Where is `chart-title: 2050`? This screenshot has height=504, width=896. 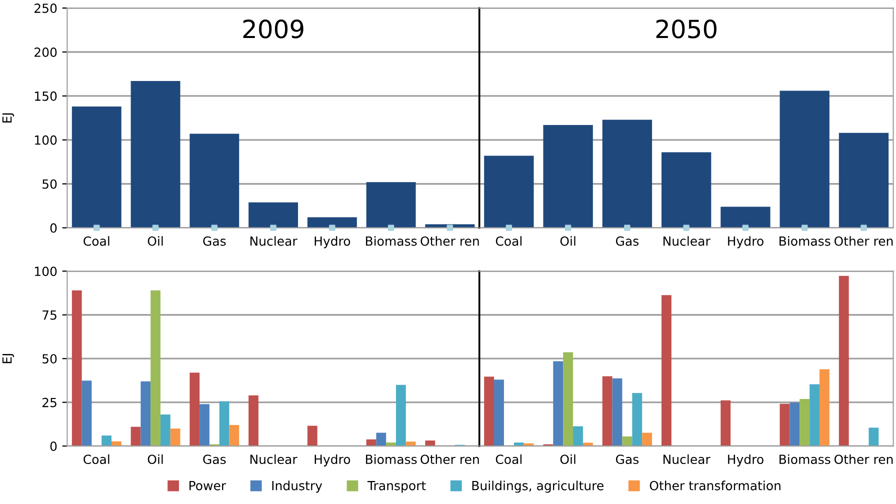
chart-title: 2050 is located at coordinates (686, 28).